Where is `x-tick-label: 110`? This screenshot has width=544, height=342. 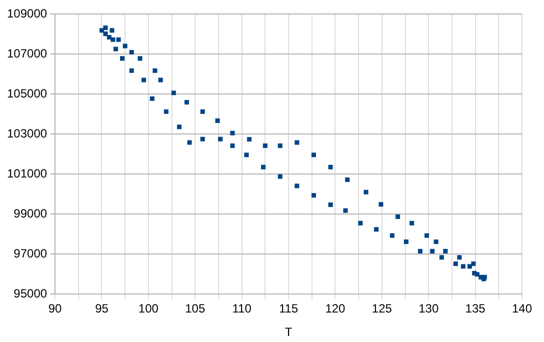 x-tick-label: 110 is located at coordinates (242, 309).